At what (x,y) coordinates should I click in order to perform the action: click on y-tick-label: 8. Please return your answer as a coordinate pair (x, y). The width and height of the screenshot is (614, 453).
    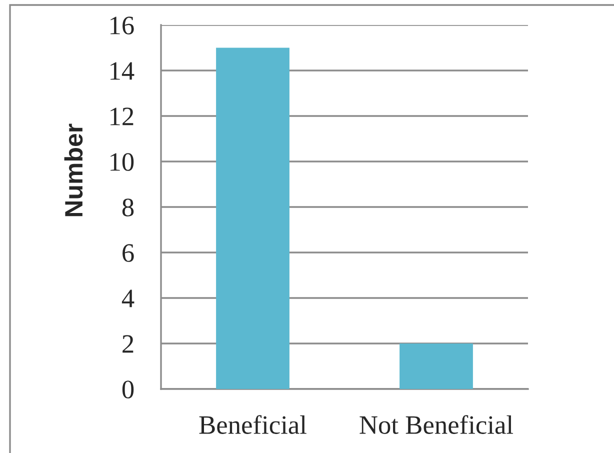
    Looking at the image, I should click on (128, 207).